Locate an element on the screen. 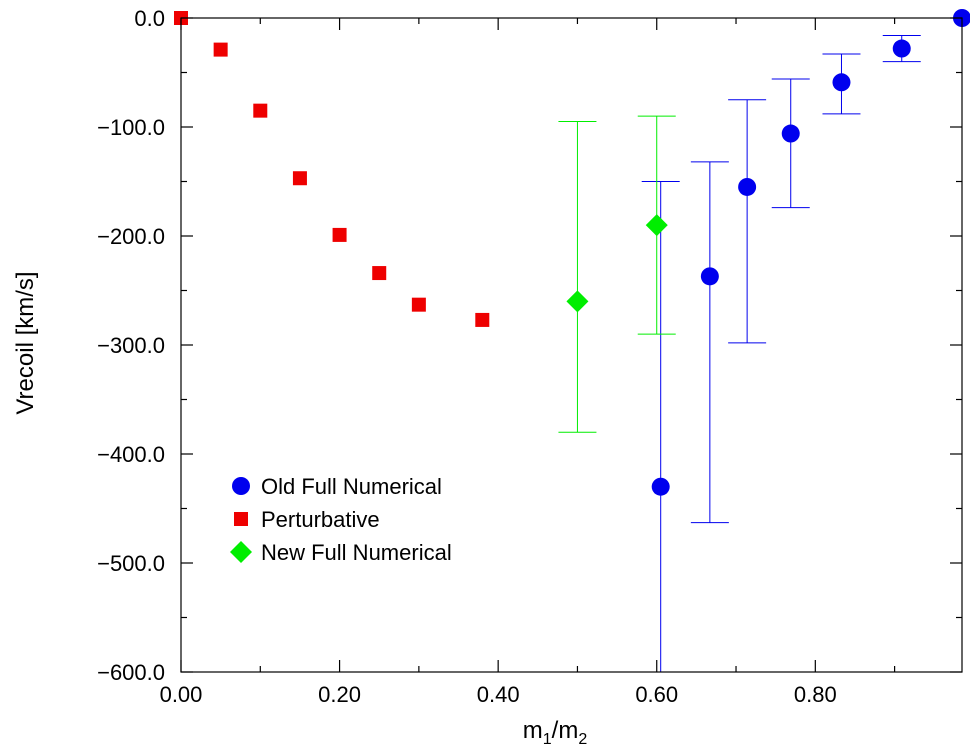 The image size is (970, 752). y-tick-label: −500.0 is located at coordinates (131, 563).